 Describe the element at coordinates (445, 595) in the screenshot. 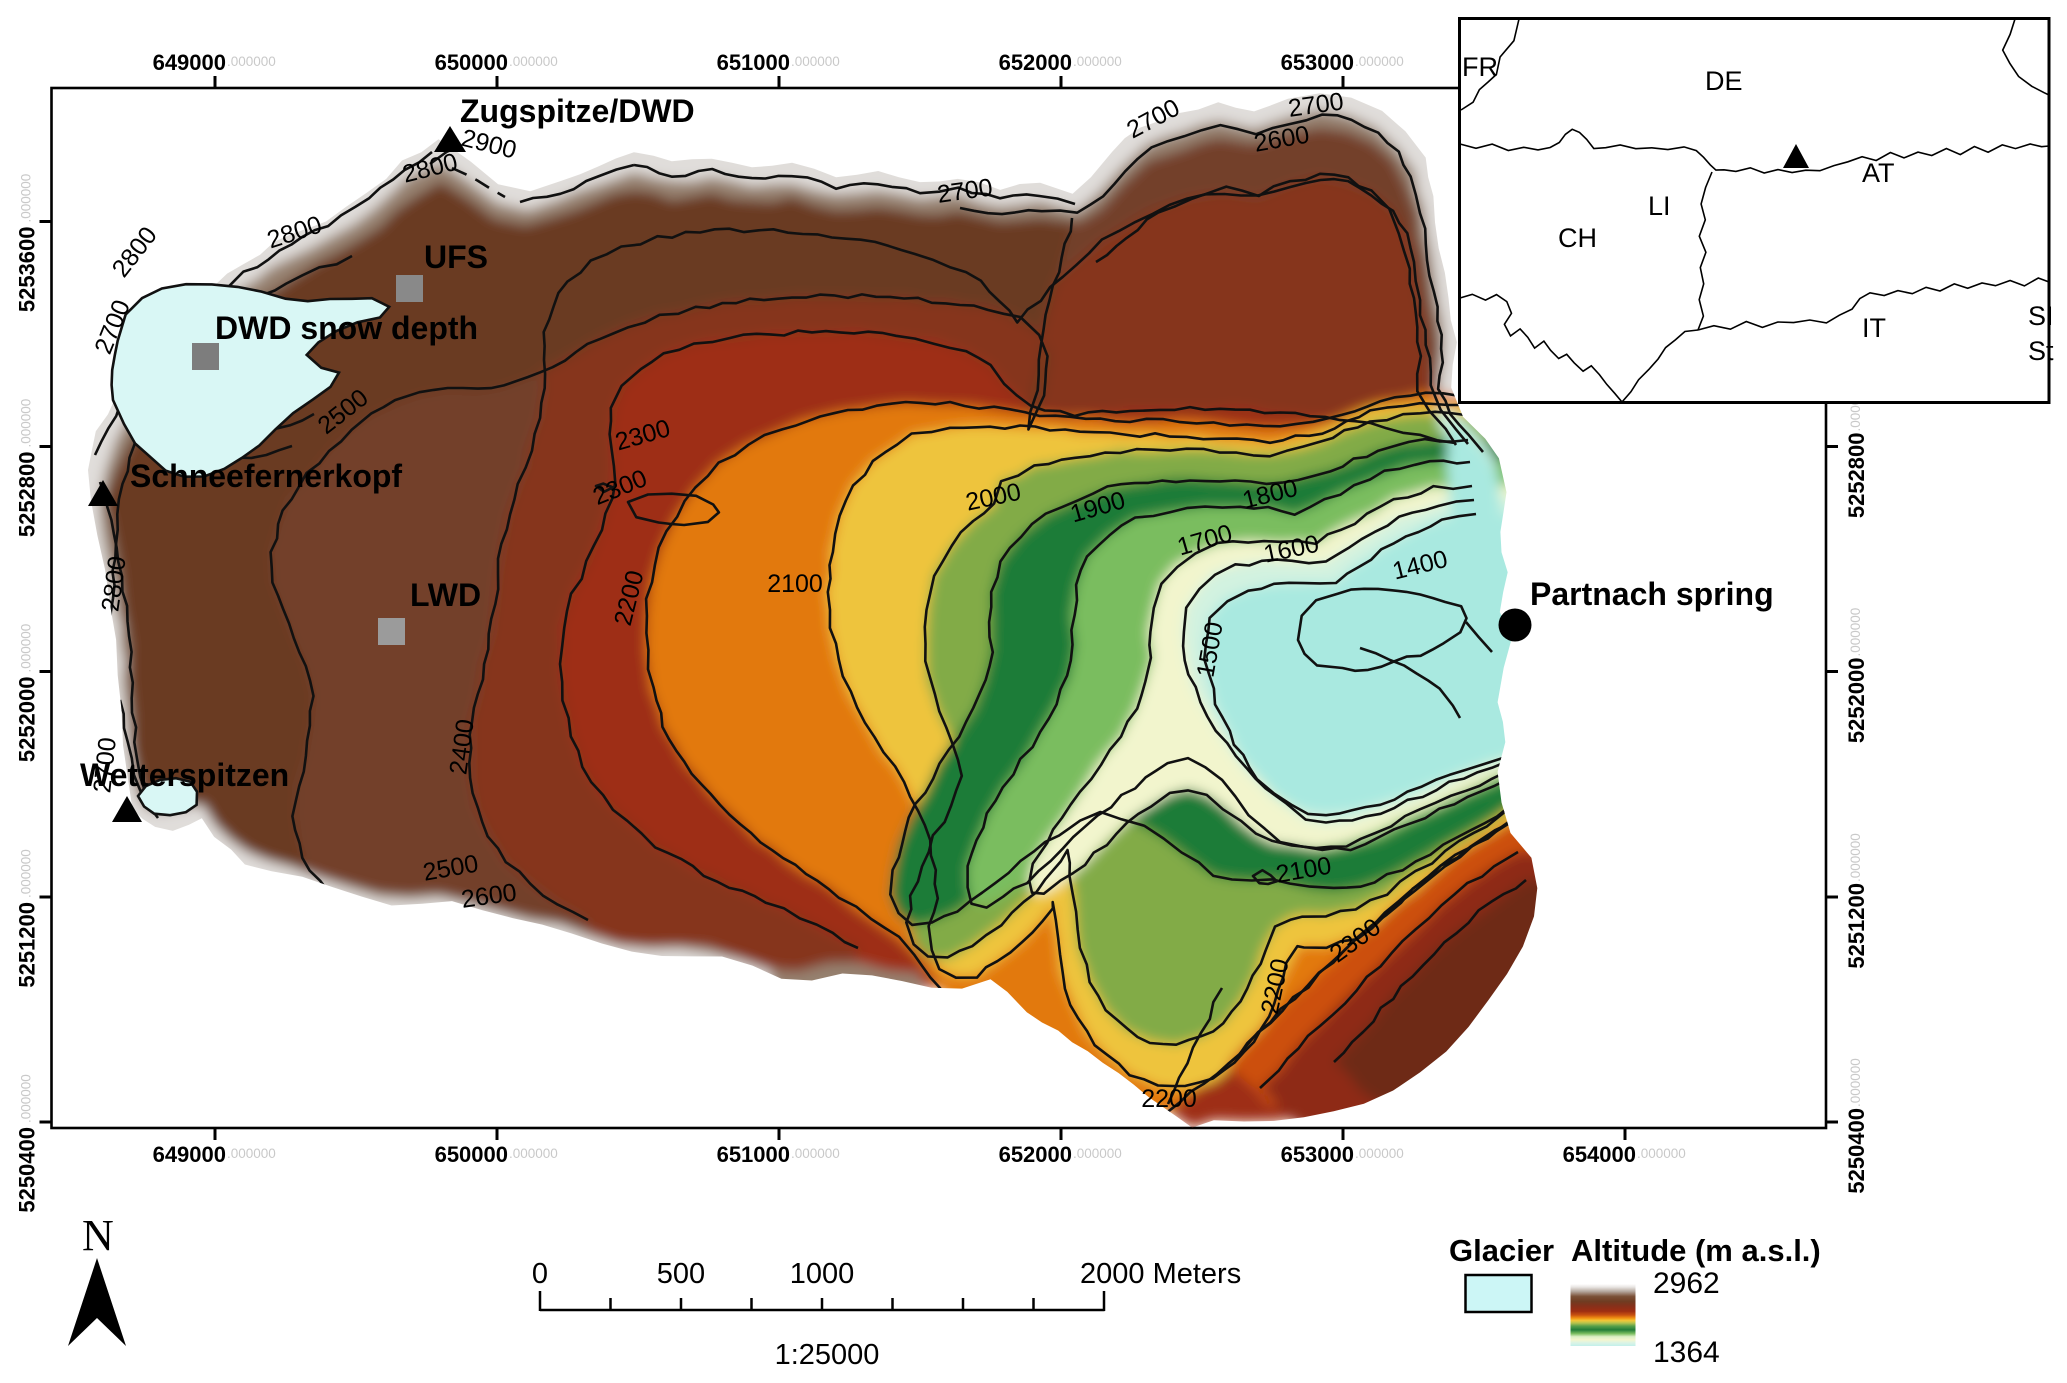

I see `svg-text: LWD` at that location.